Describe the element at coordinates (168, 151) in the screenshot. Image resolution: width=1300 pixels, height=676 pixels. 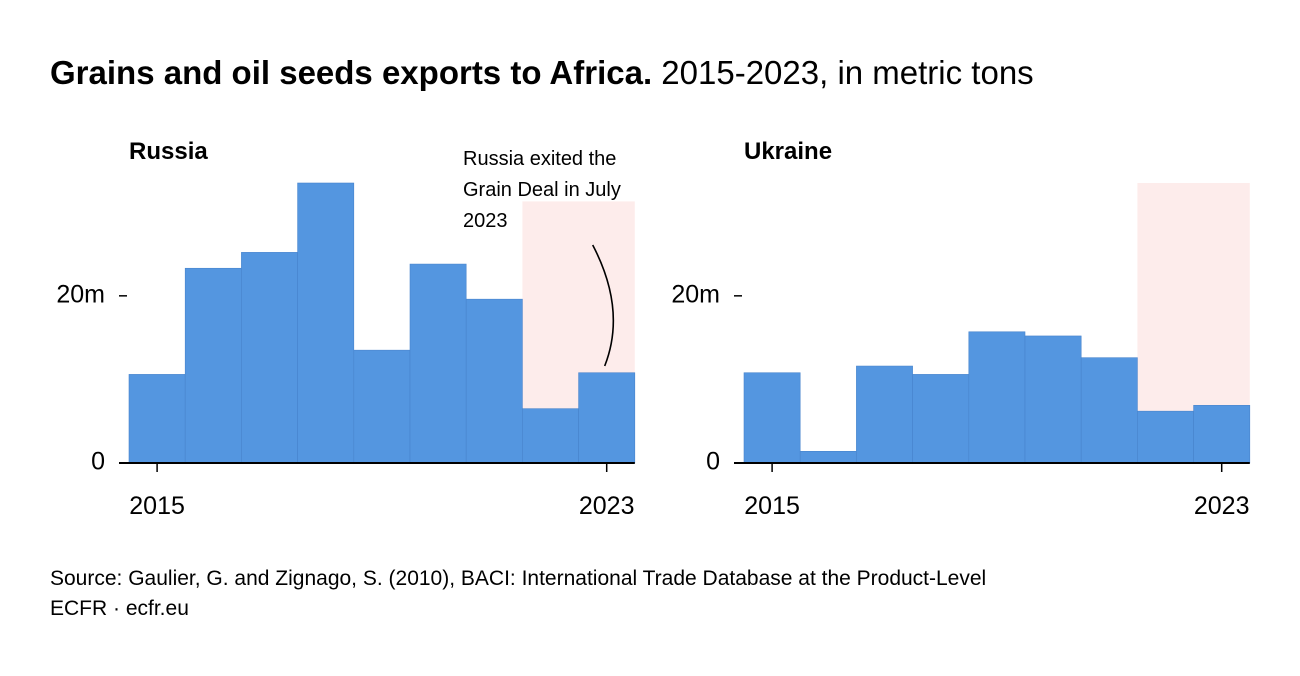
I see `russia-panel-title: Russia` at that location.